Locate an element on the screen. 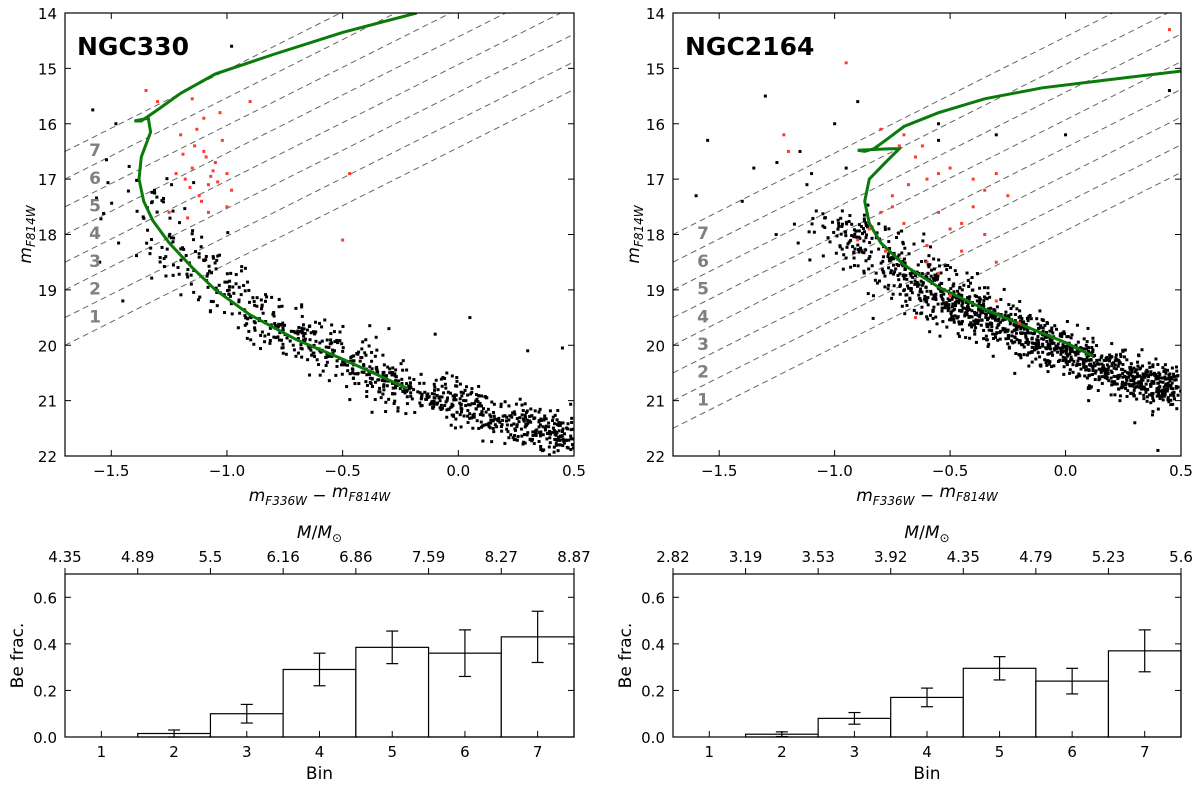 The width and height of the screenshot is (1200, 789). top-tick-label: 2.82 is located at coordinates (672, 557).